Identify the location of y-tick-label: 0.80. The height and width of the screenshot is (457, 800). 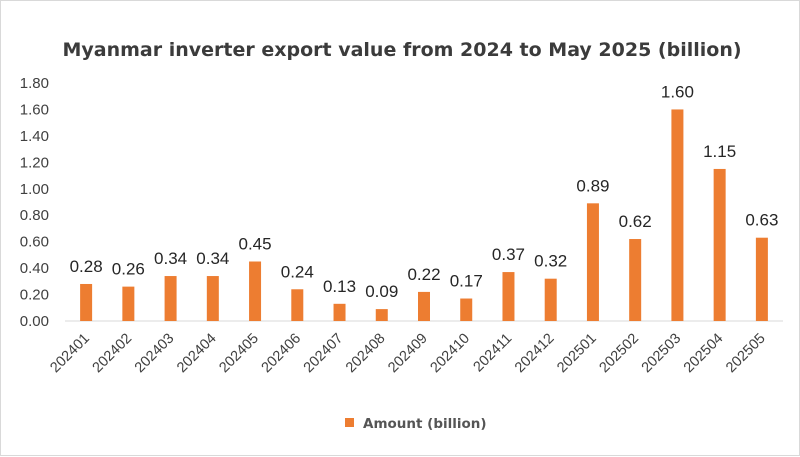
(34, 215).